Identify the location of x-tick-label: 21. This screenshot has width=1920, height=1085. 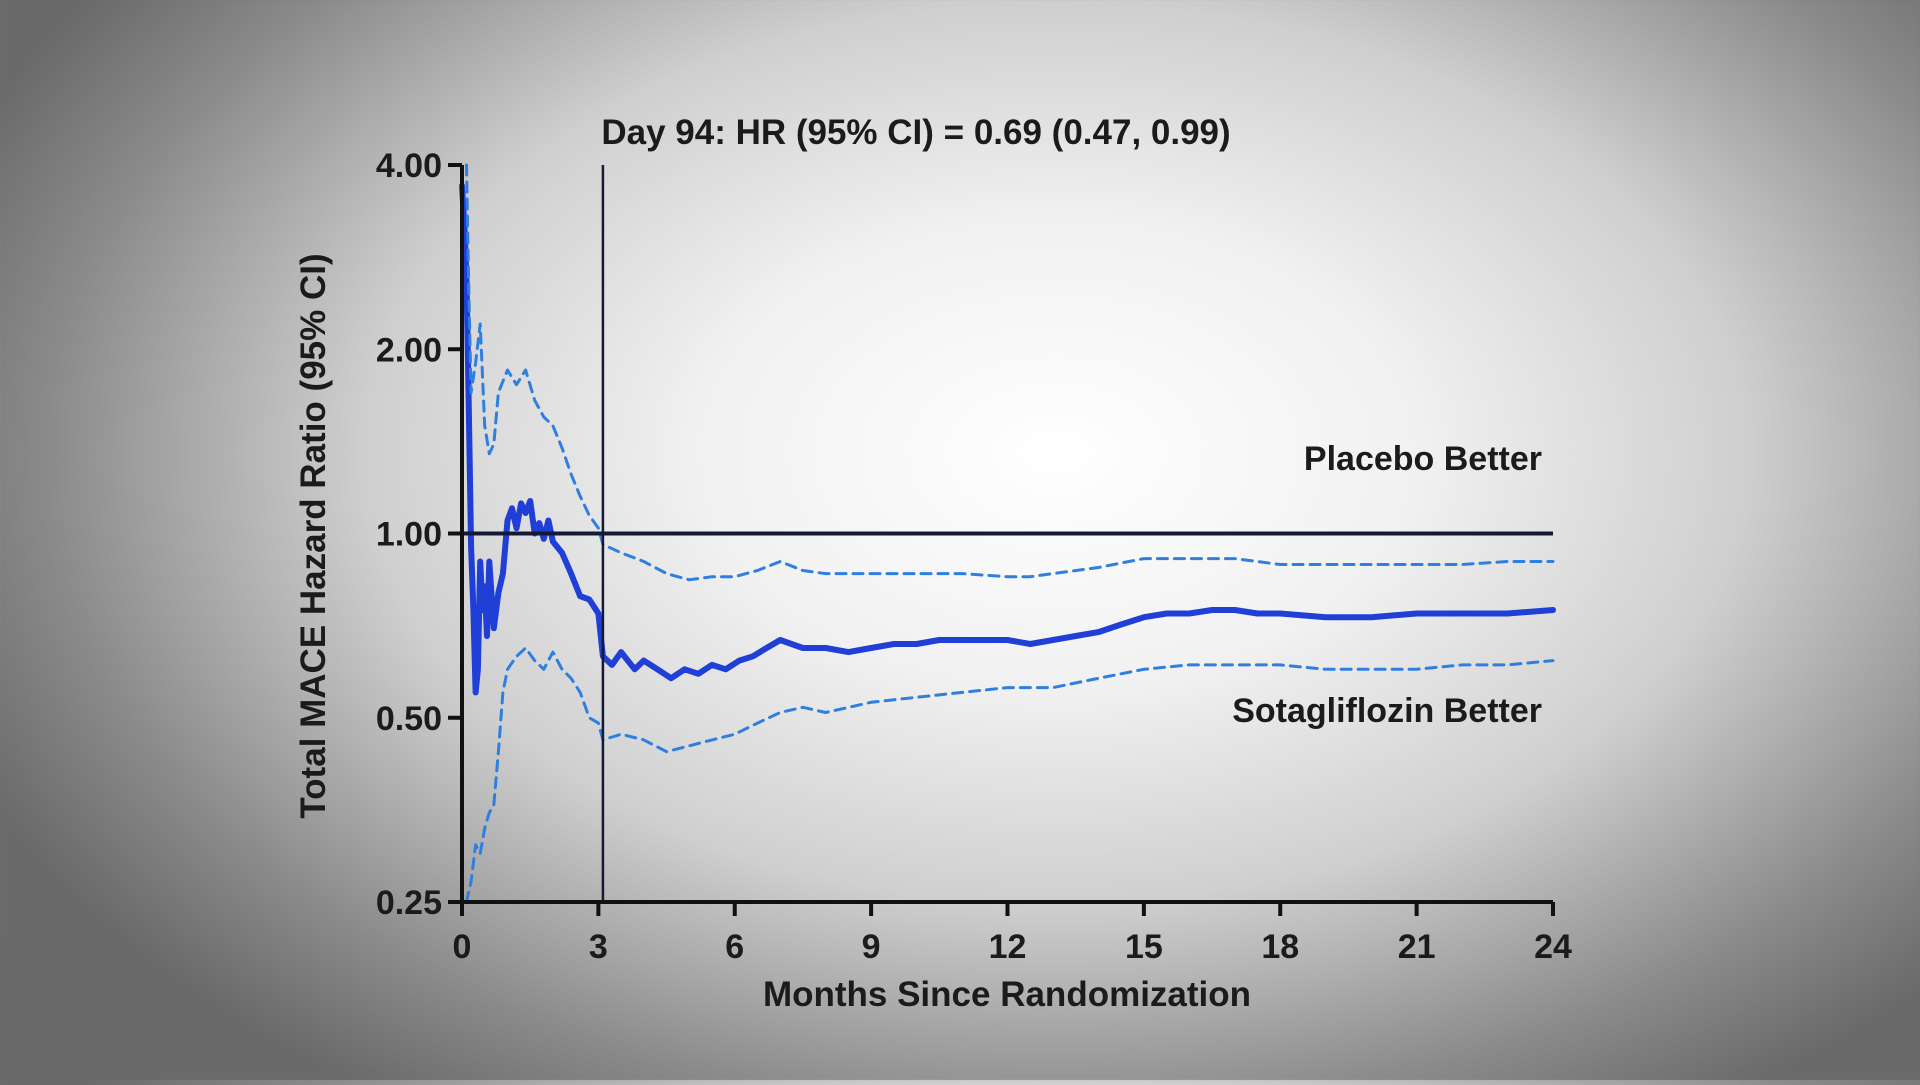
(1417, 947).